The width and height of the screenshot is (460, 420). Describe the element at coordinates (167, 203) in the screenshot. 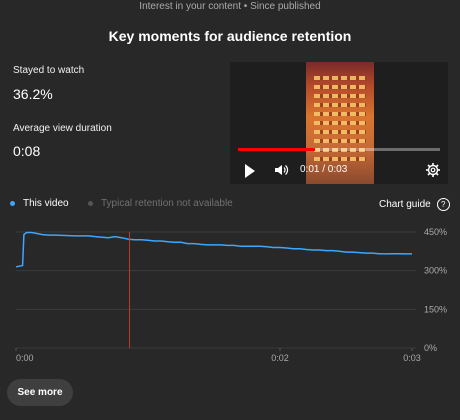

I see `legend-typical-retention-label: Typical retention not available` at that location.